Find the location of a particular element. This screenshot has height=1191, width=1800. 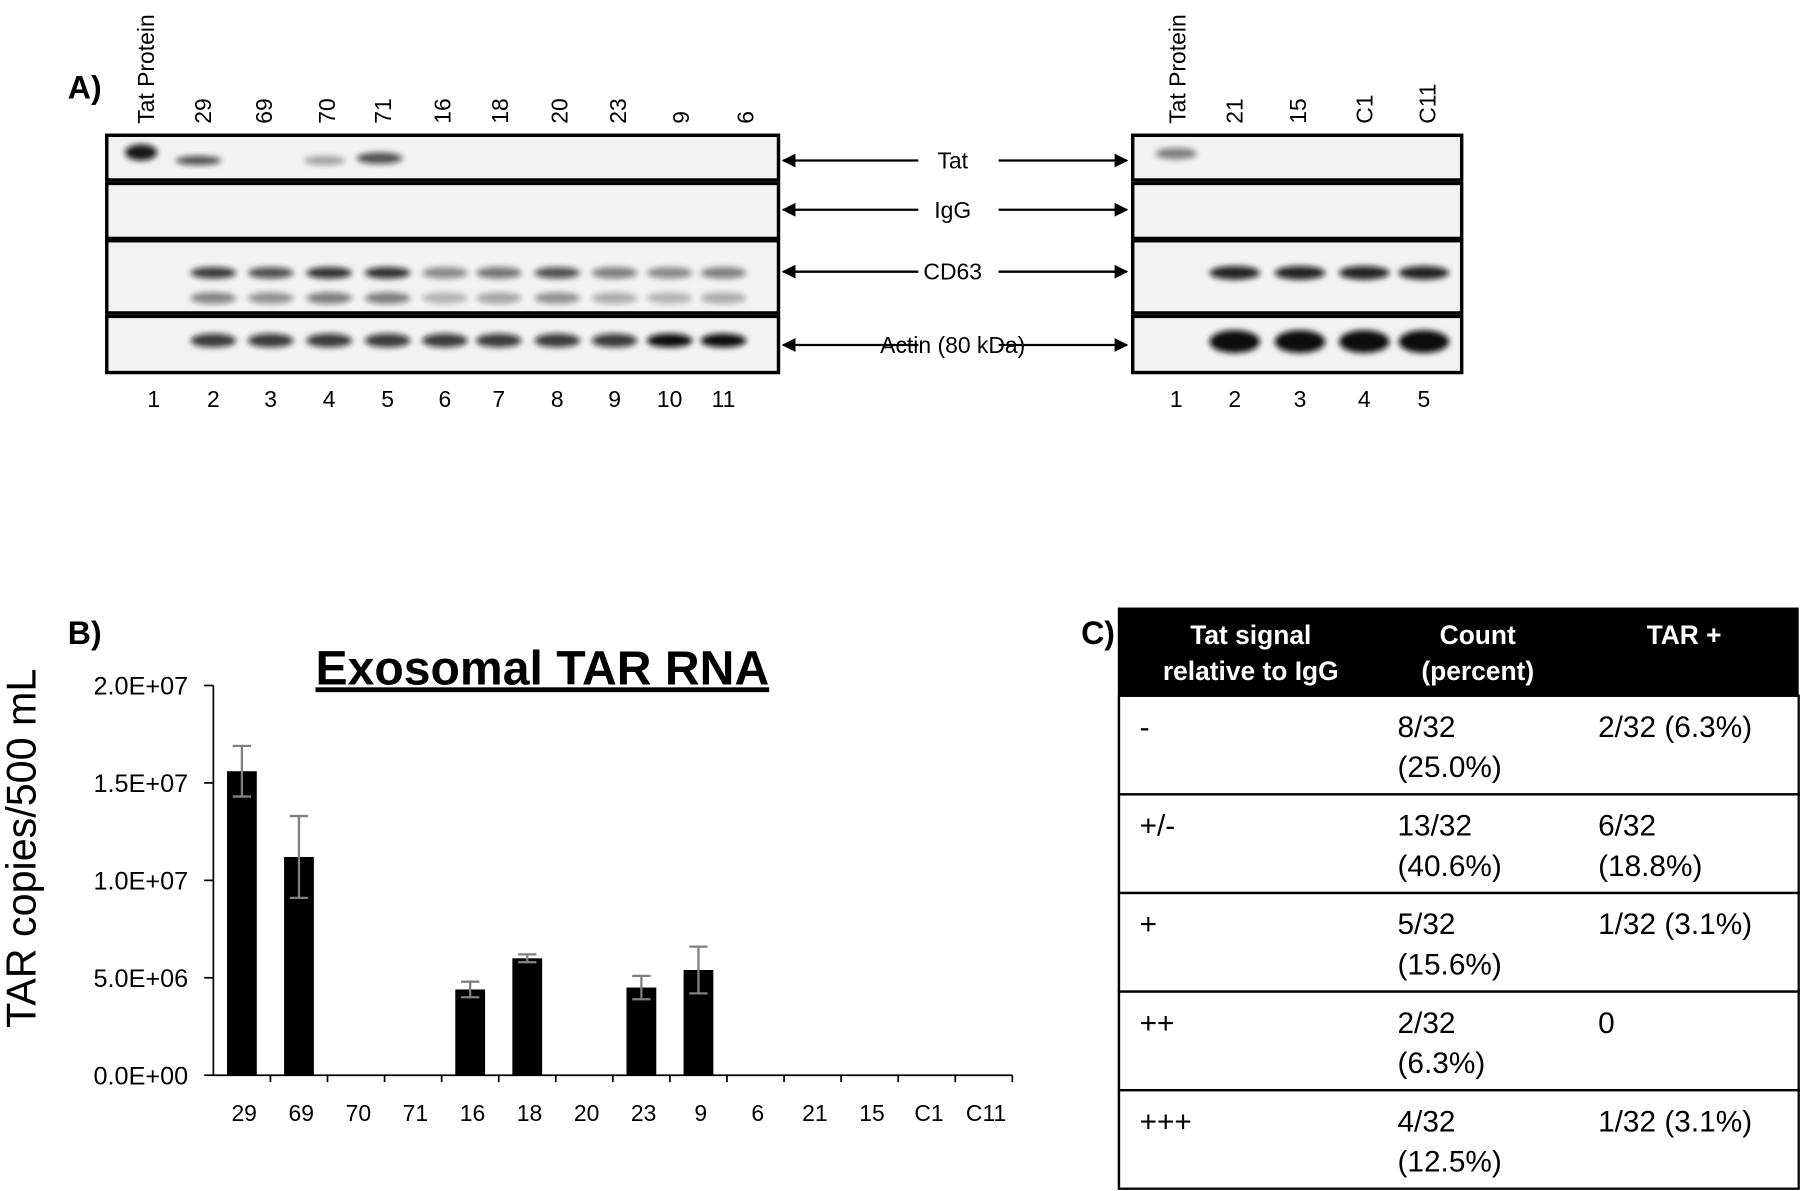

table-cell: (15.6%) is located at coordinates (1449, 964).